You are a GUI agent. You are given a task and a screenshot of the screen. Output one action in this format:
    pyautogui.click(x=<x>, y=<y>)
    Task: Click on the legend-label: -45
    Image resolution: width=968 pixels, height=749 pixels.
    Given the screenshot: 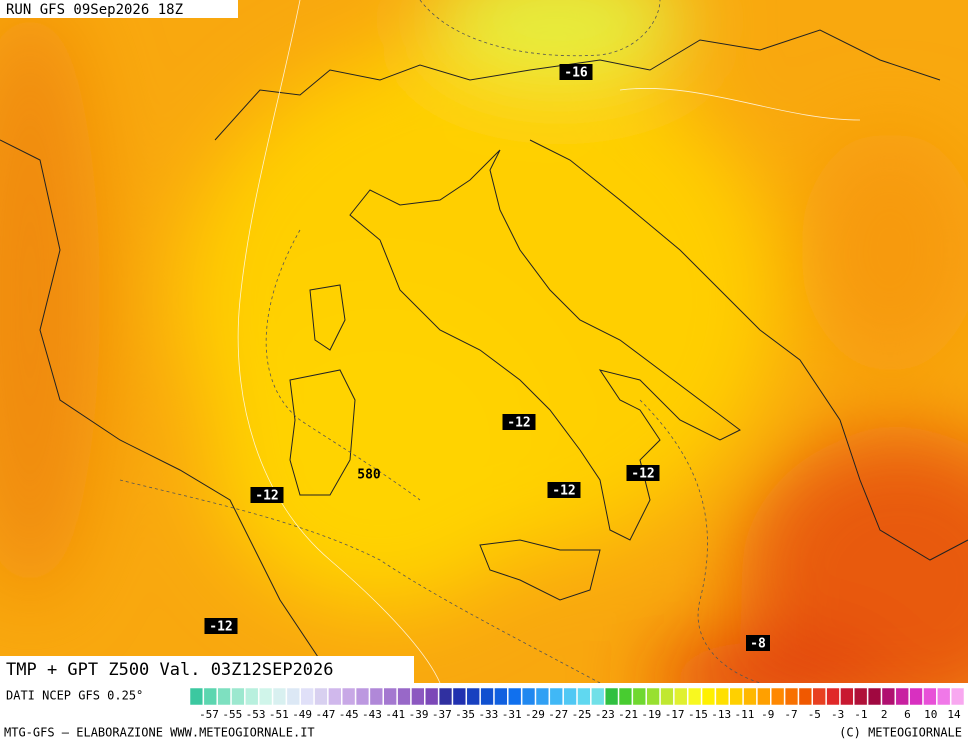 What is the action you would take?
    pyautogui.click(x=349, y=714)
    